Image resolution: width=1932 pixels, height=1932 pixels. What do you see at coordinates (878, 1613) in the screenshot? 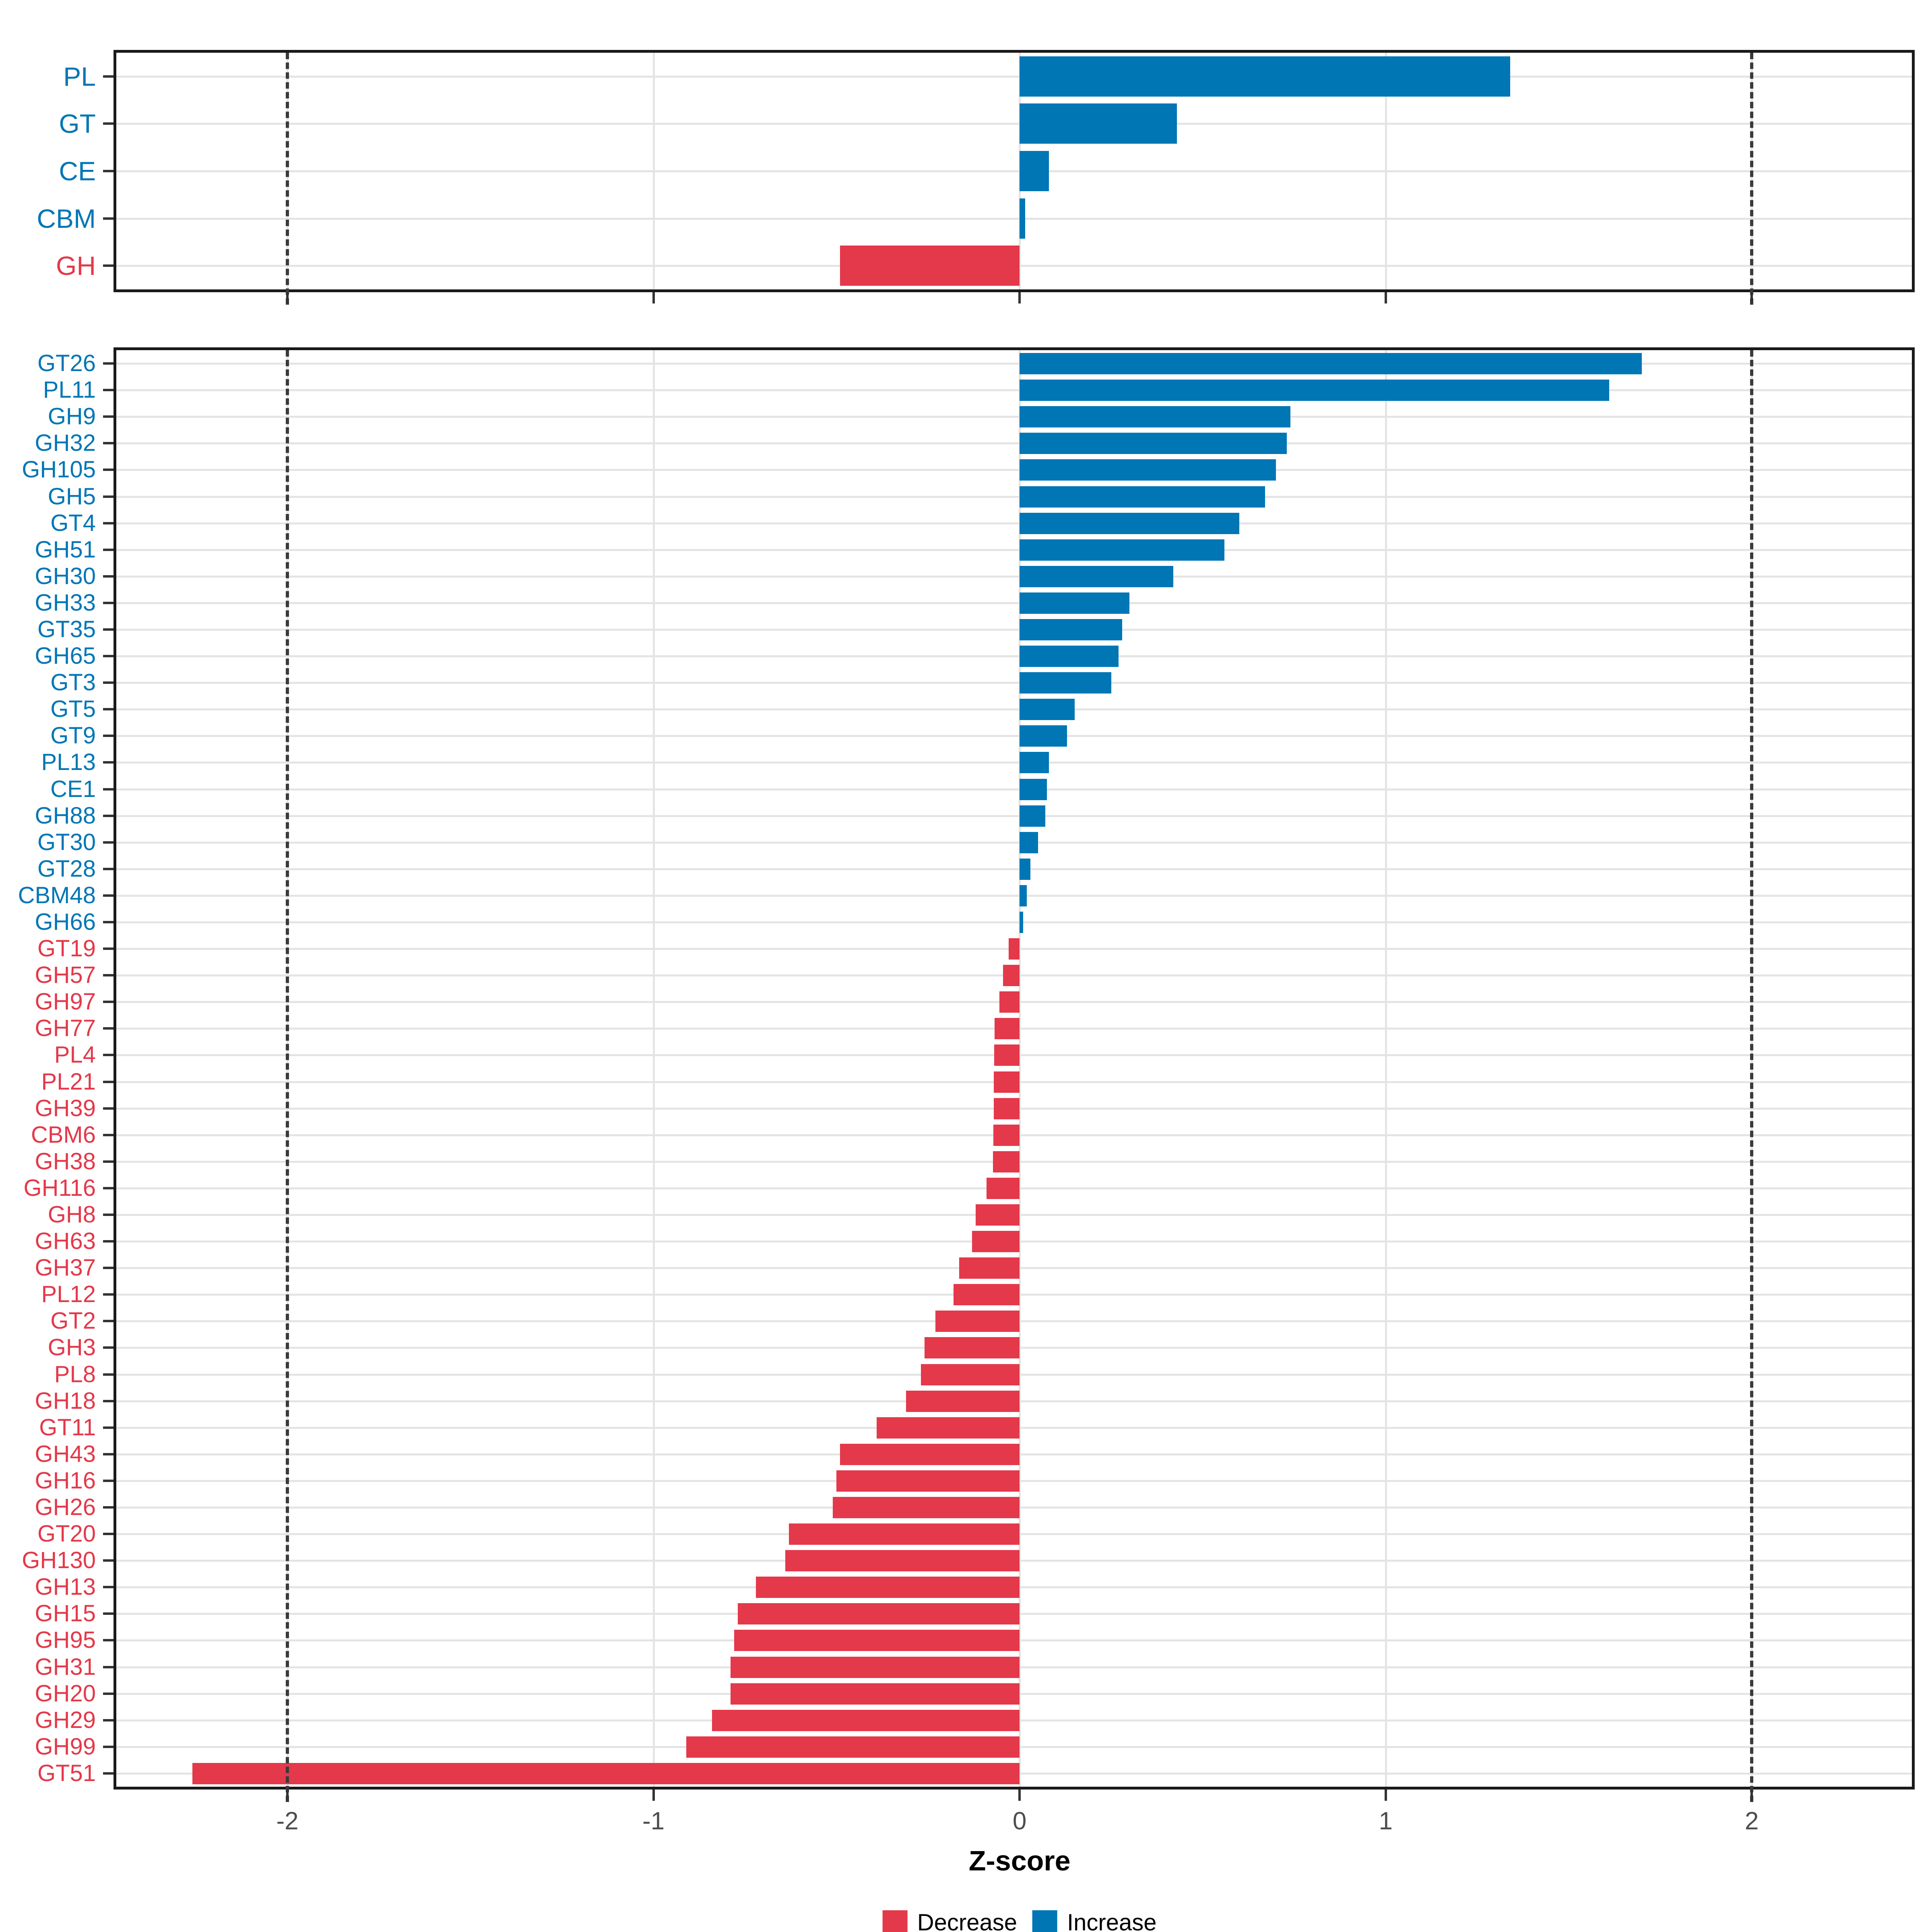
I see `bar-GH15` at bounding box center [878, 1613].